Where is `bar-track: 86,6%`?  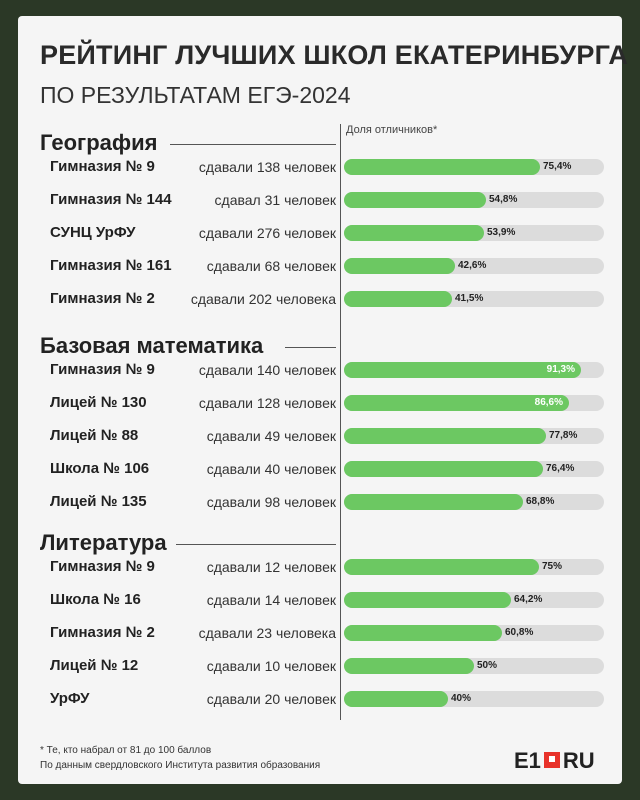
bar-track: 86,6% is located at coordinates (474, 403).